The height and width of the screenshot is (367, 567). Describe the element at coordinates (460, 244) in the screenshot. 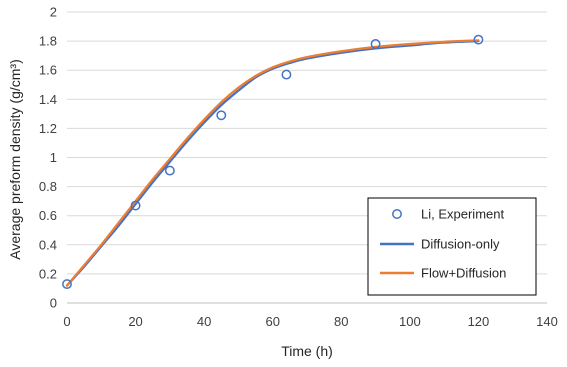

I see `legend-label: Diffusion-only` at that location.